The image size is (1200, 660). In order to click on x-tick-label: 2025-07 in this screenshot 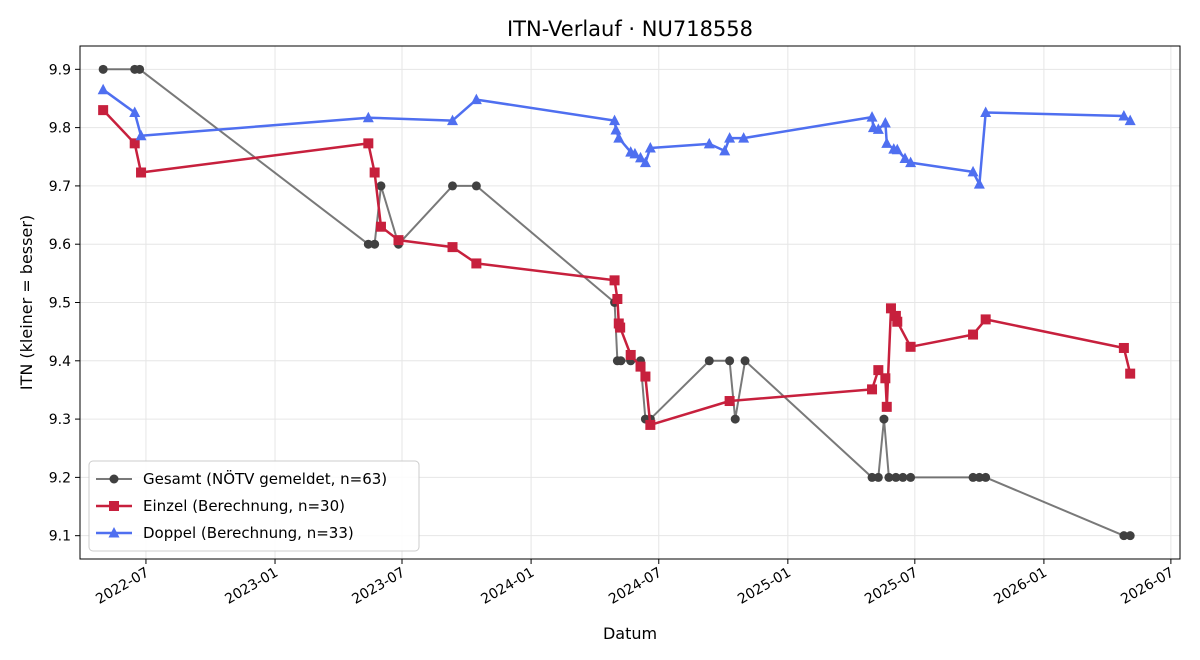, I will do `click(891, 586)`.